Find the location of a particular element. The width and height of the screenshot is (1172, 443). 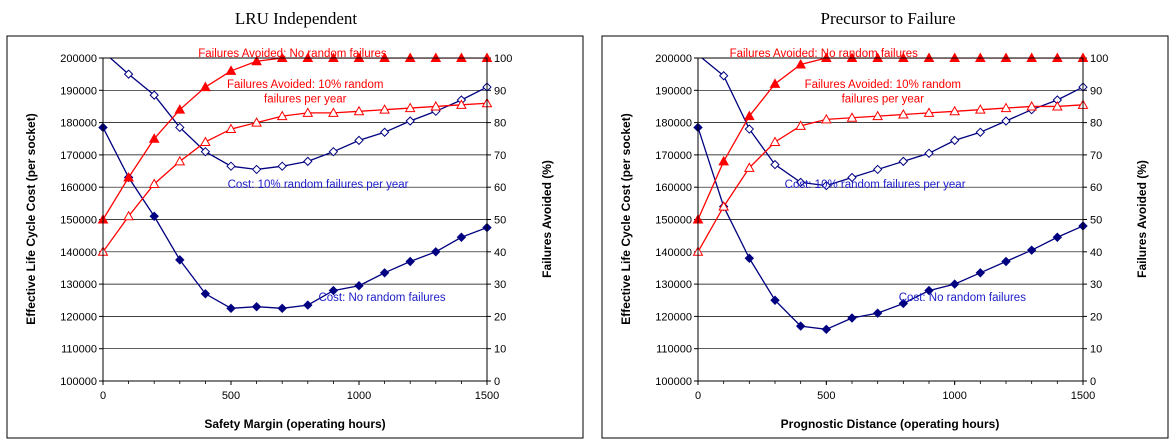

chart-title: Precursor to Failure is located at coordinates (887, 18).